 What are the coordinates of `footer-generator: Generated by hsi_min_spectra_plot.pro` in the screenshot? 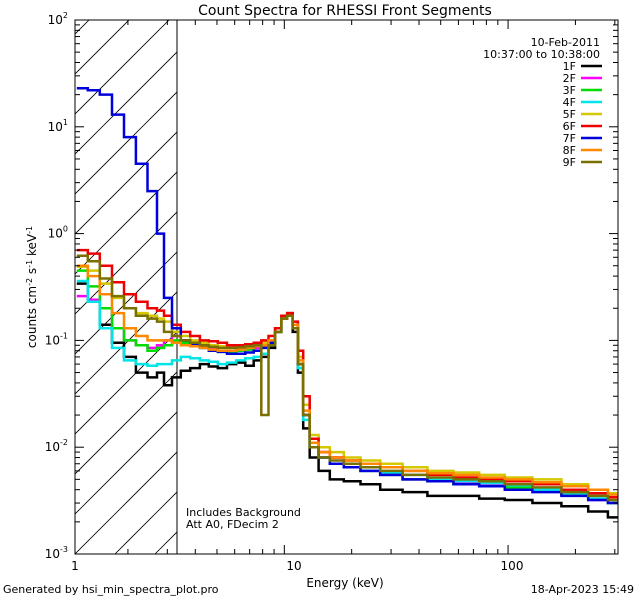 It's located at (111, 589).